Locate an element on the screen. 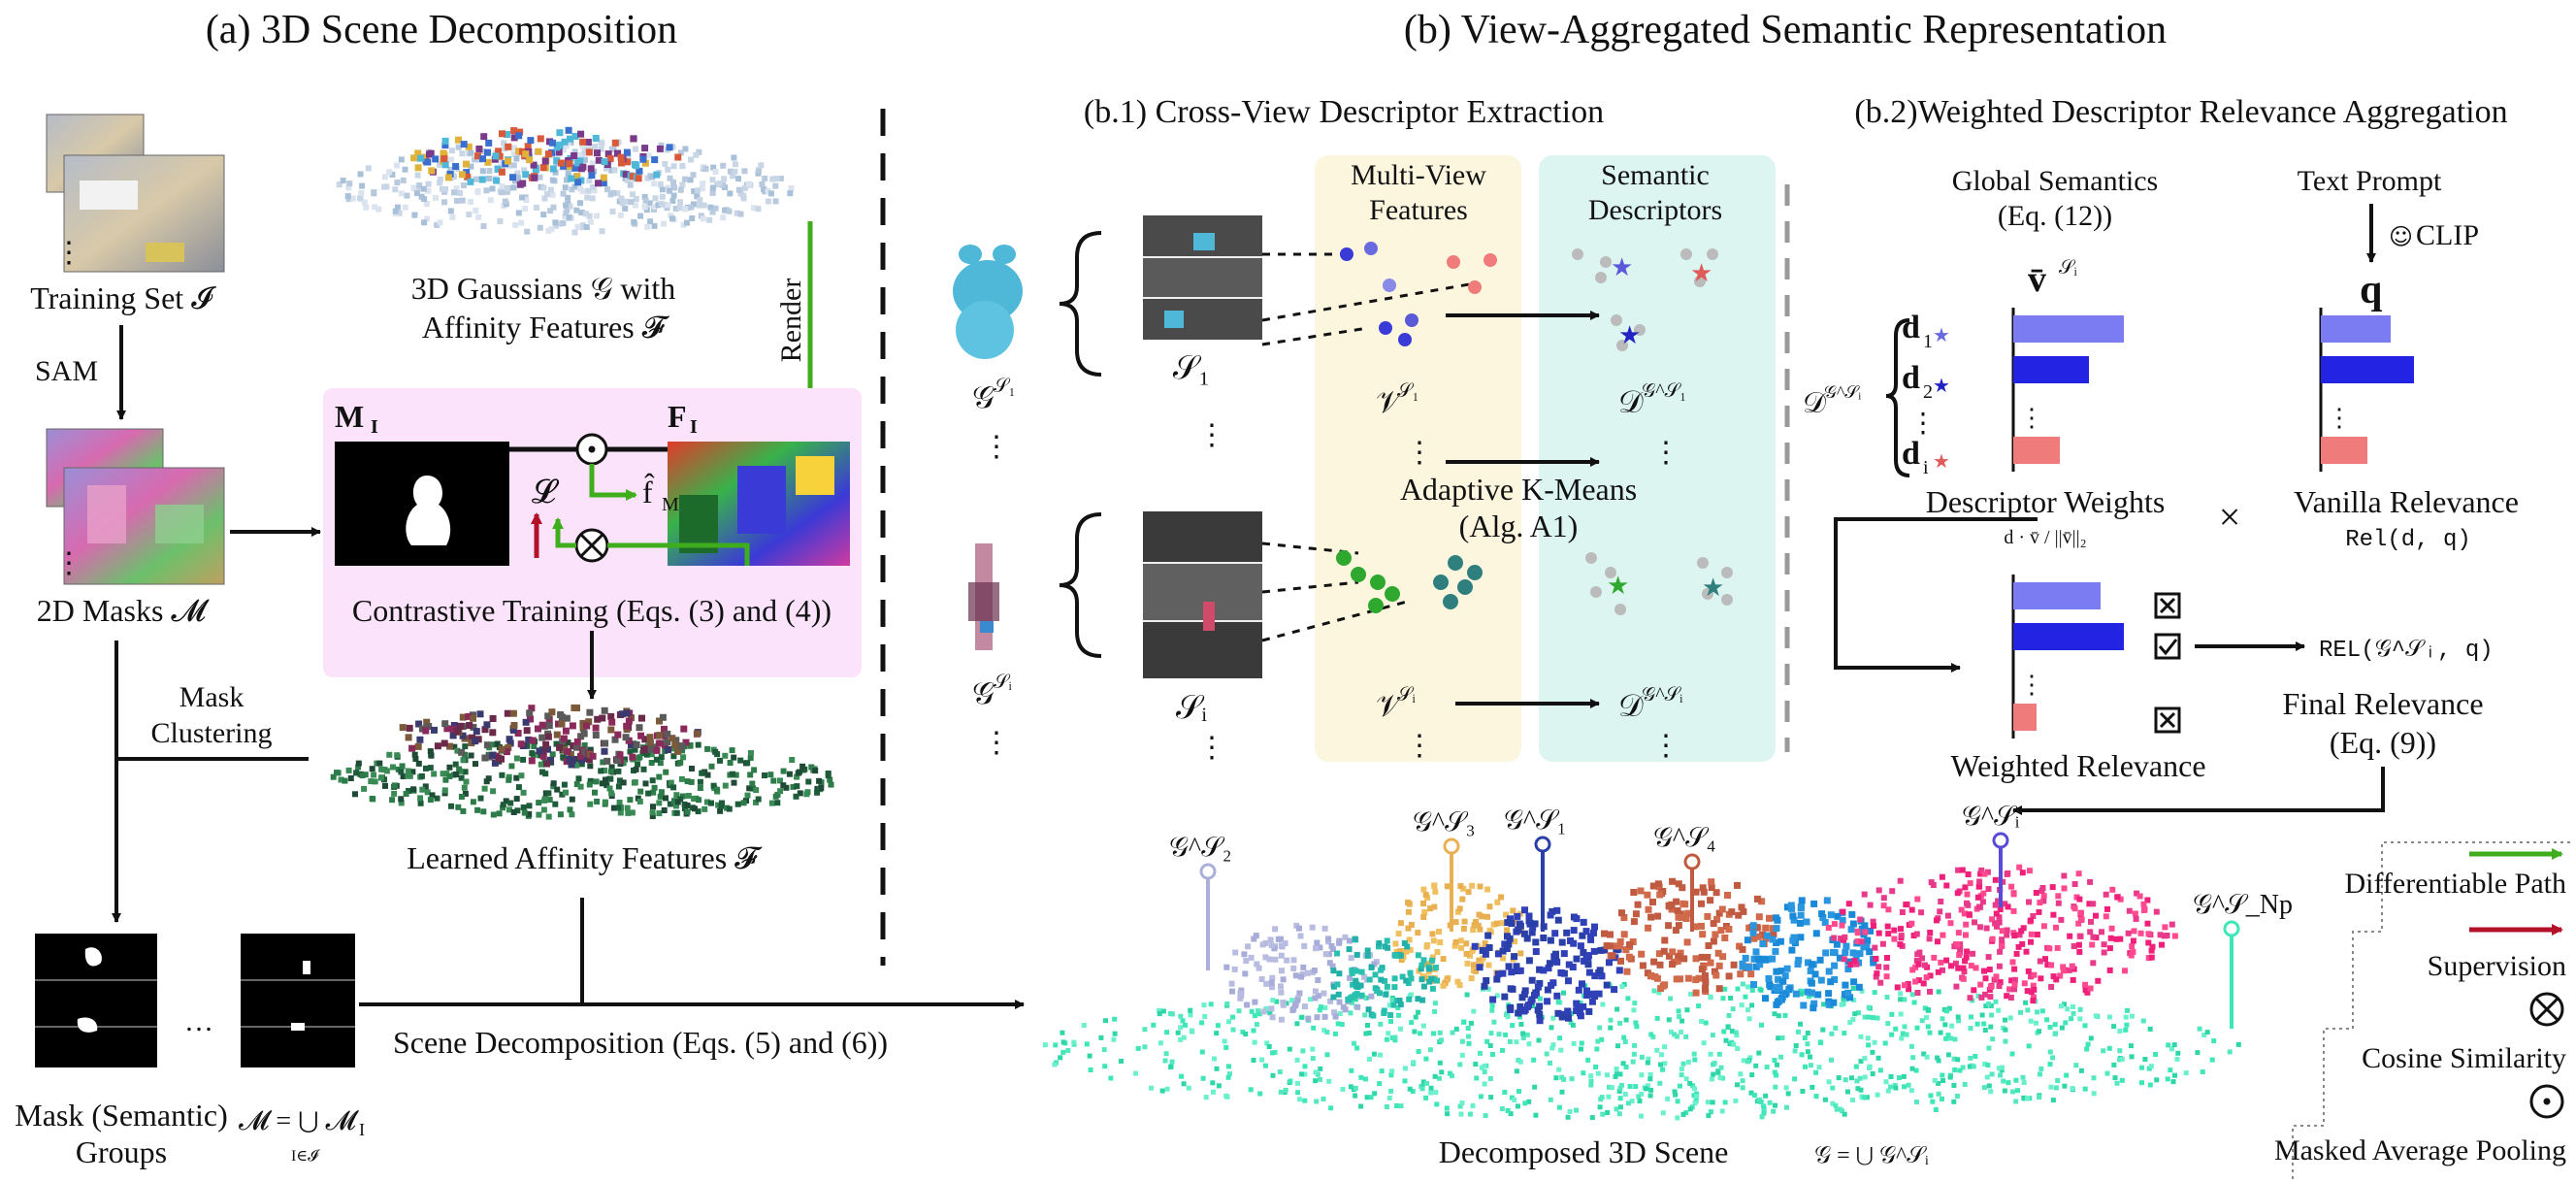 This screenshot has height=1182, width=2576. contrastive-label: Contrastive Training (Eqs. (3) and (4)) is located at coordinates (592, 611).